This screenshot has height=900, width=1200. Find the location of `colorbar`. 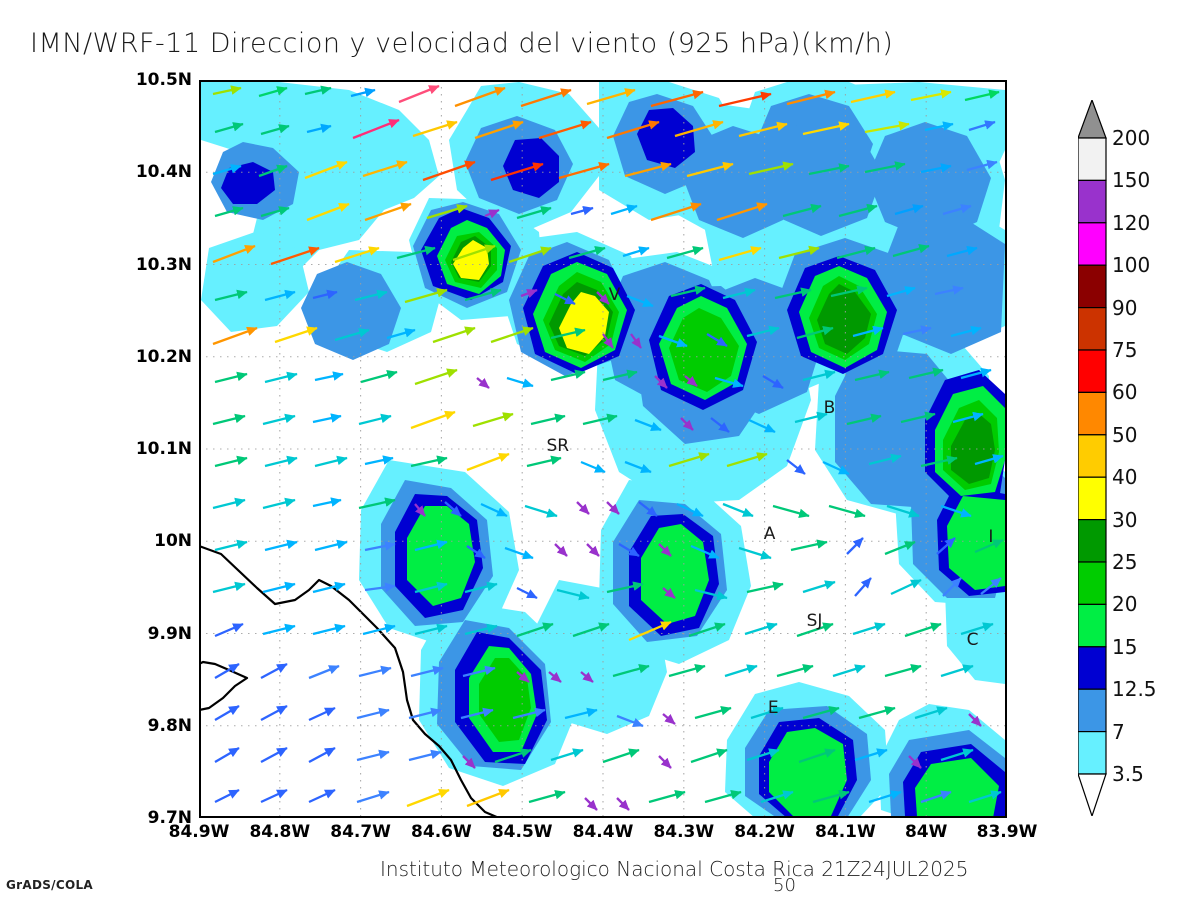

colorbar is located at coordinates (1095, 458).